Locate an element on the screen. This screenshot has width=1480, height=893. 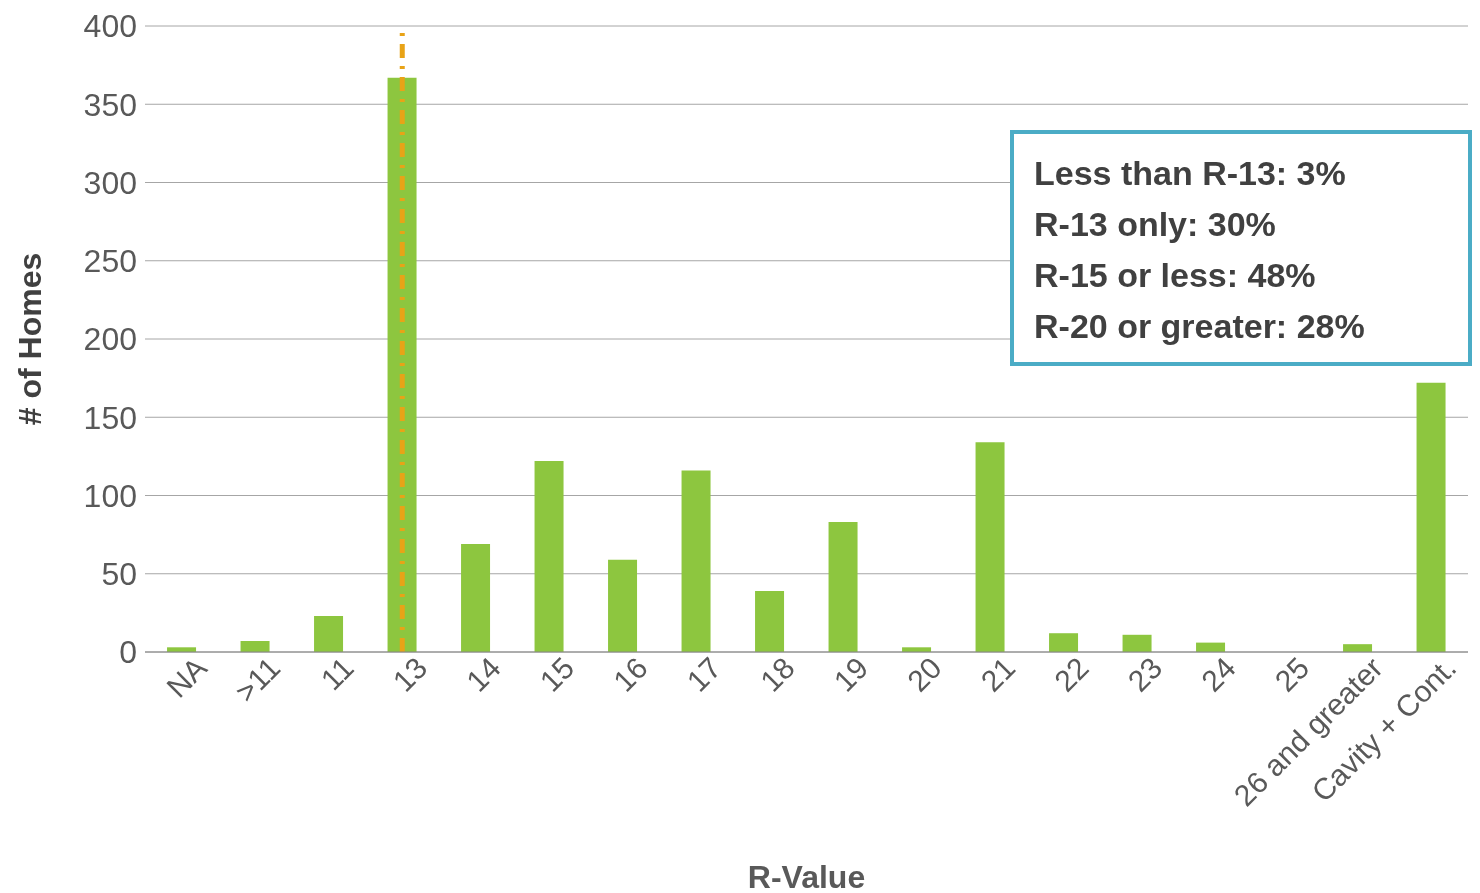
y-tick-label: 350 is located at coordinates (110, 104).